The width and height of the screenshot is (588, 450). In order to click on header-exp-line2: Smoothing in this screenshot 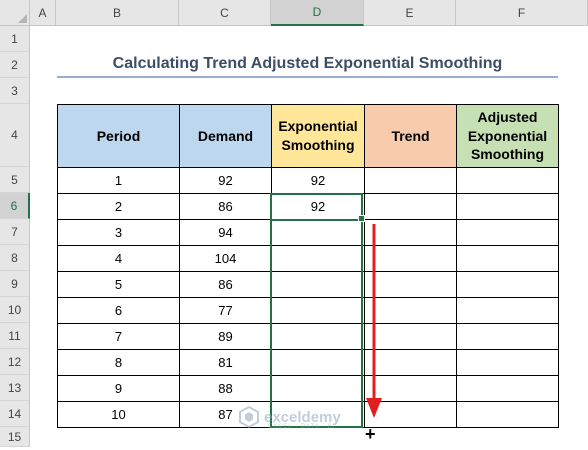, I will do `click(318, 145)`.